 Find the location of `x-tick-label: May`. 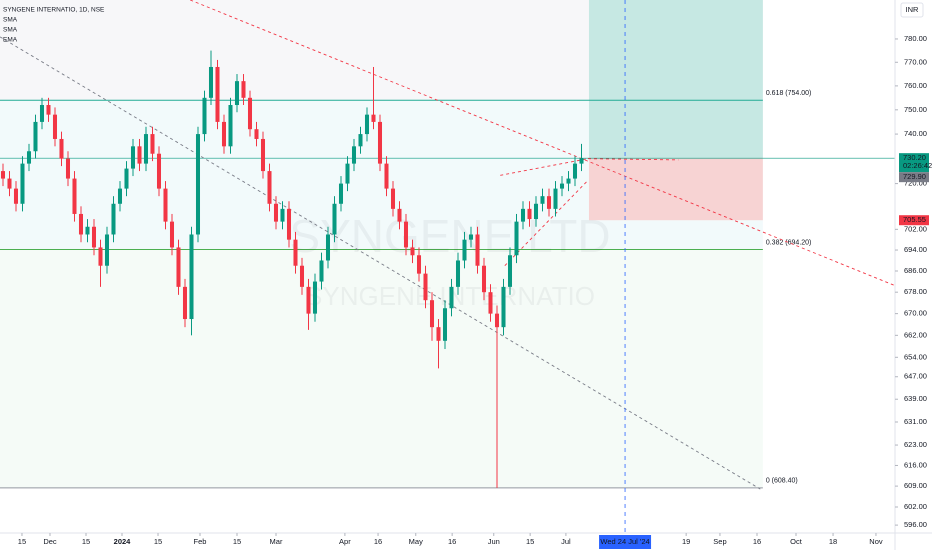

x-tick-label: May is located at coordinates (416, 541).